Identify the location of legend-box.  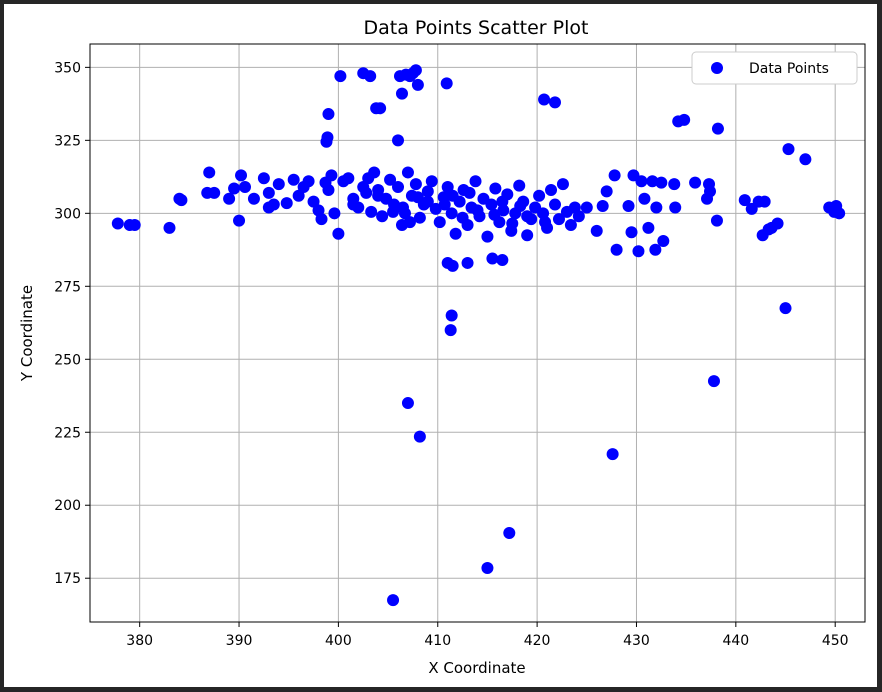
(774, 68).